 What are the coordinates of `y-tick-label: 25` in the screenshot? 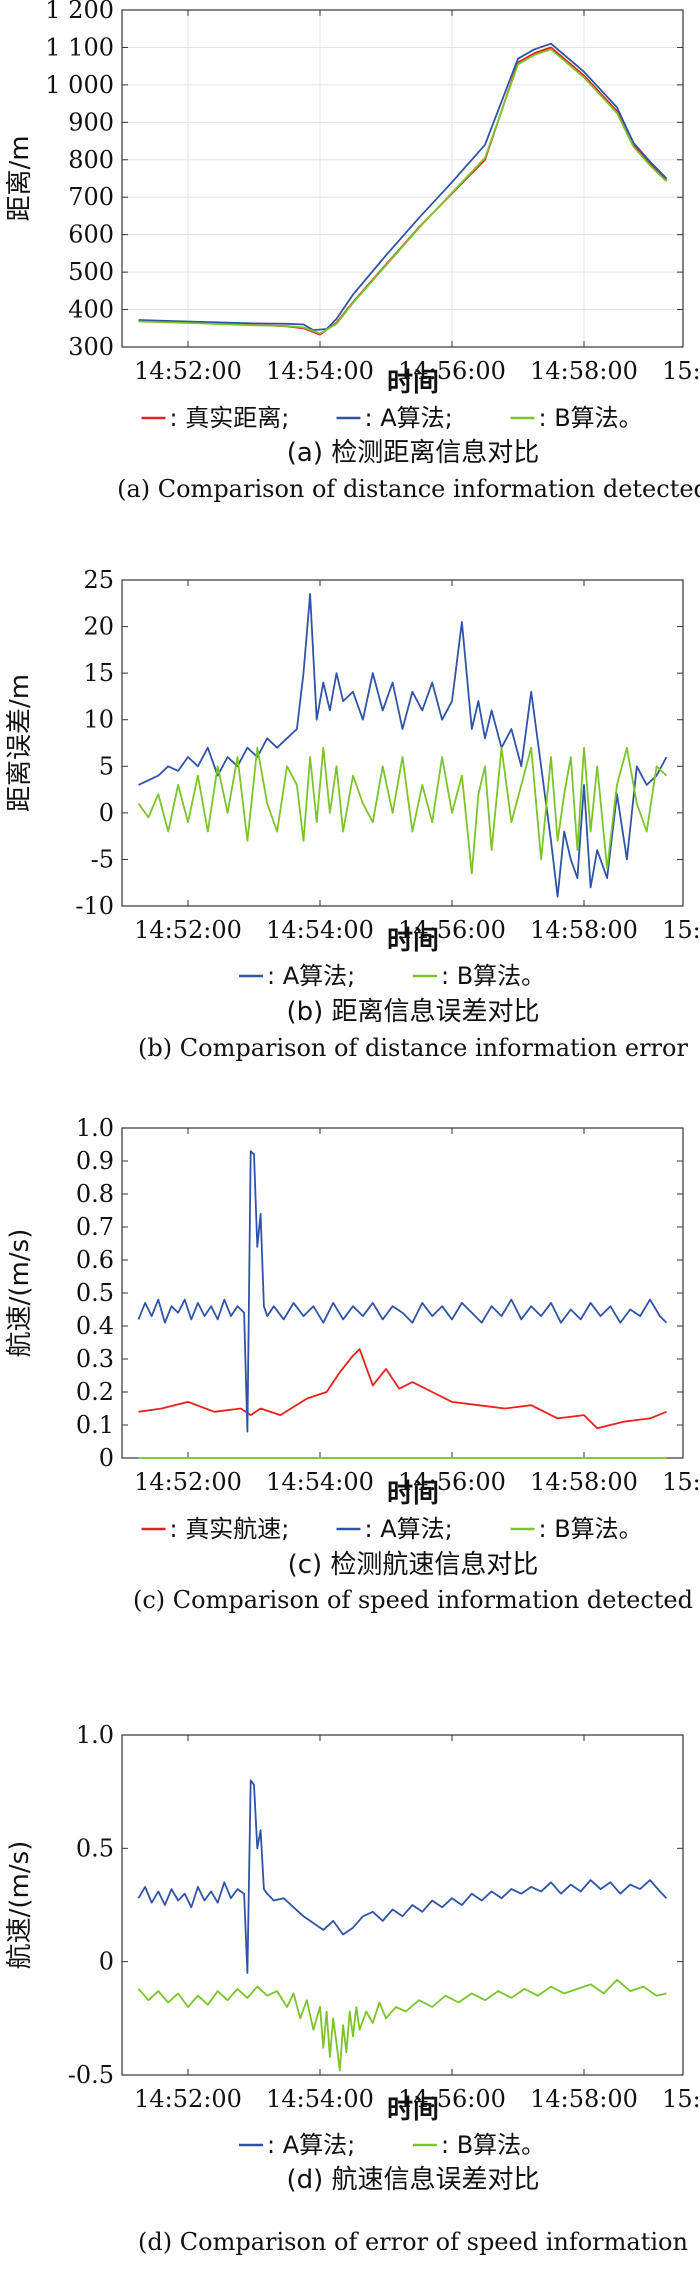 It's located at (98, 580).